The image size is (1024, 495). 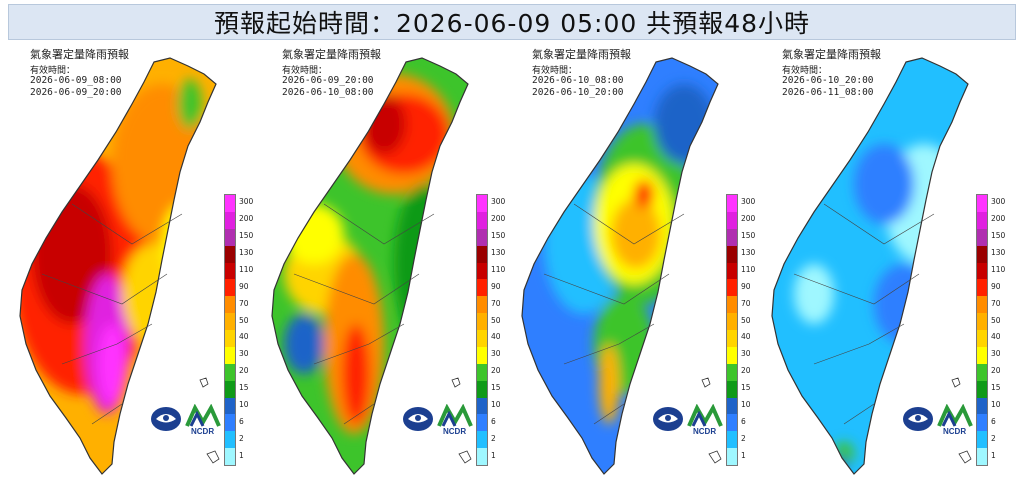 What do you see at coordinates (705, 415) in the screenshot?
I see `ncdr-logo-icon` at bounding box center [705, 415].